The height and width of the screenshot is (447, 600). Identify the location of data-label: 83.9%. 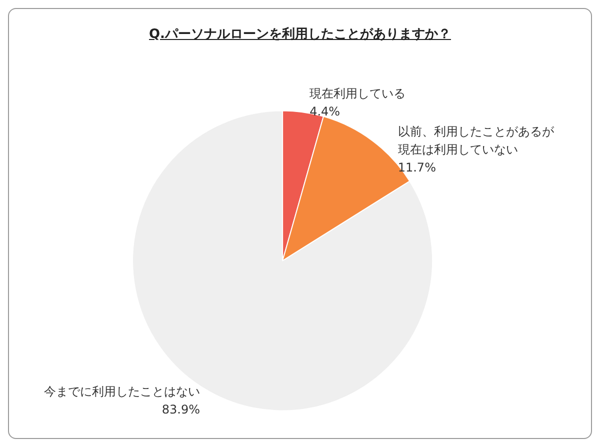
(181, 409).